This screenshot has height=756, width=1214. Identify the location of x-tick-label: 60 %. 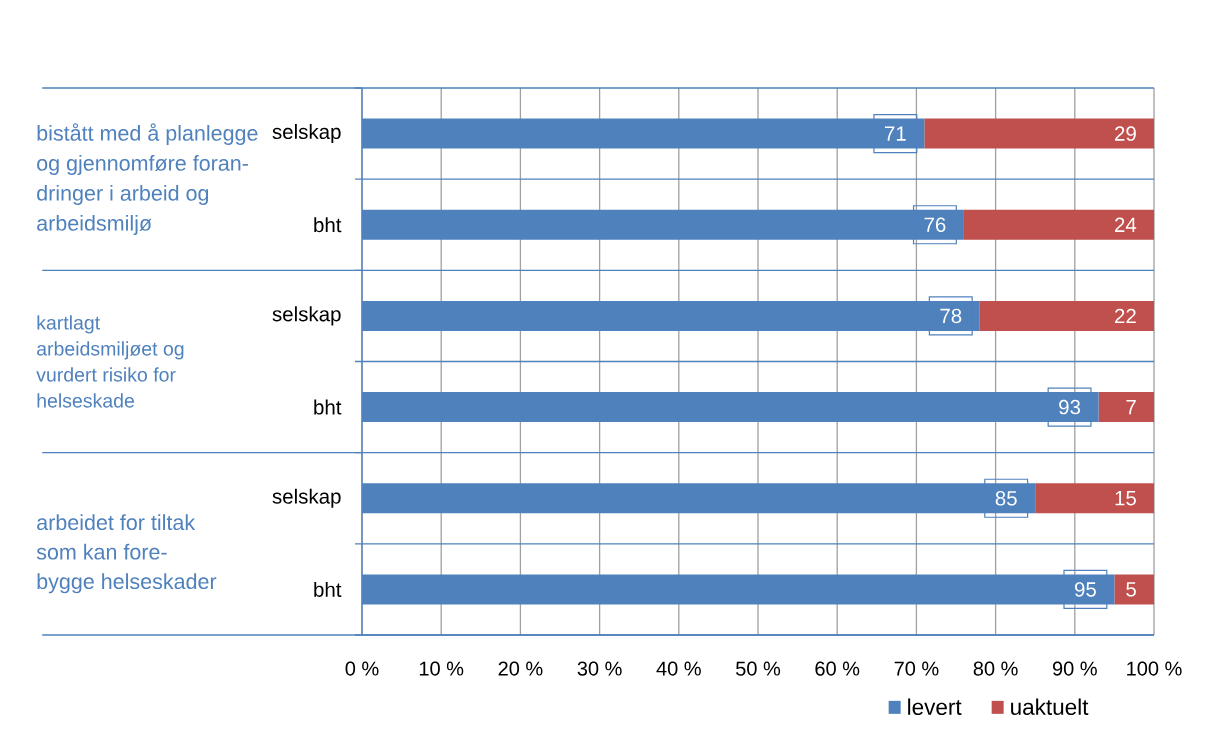
(837, 668).